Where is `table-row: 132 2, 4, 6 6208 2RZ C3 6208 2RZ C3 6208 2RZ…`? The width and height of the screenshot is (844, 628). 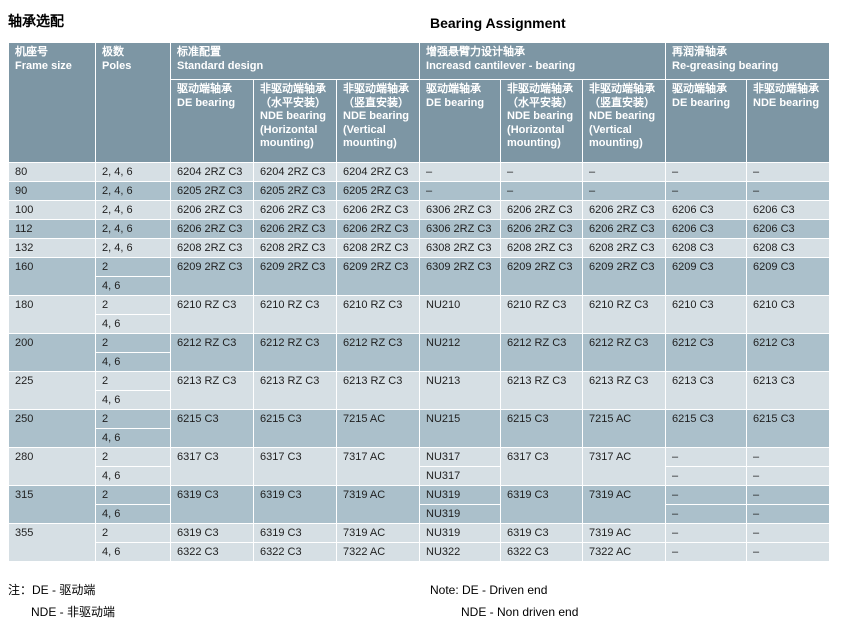 table-row: 132 2, 4, 6 6208 2RZ C3 6208 2RZ C3 6208 2RZ… is located at coordinates (419, 248).